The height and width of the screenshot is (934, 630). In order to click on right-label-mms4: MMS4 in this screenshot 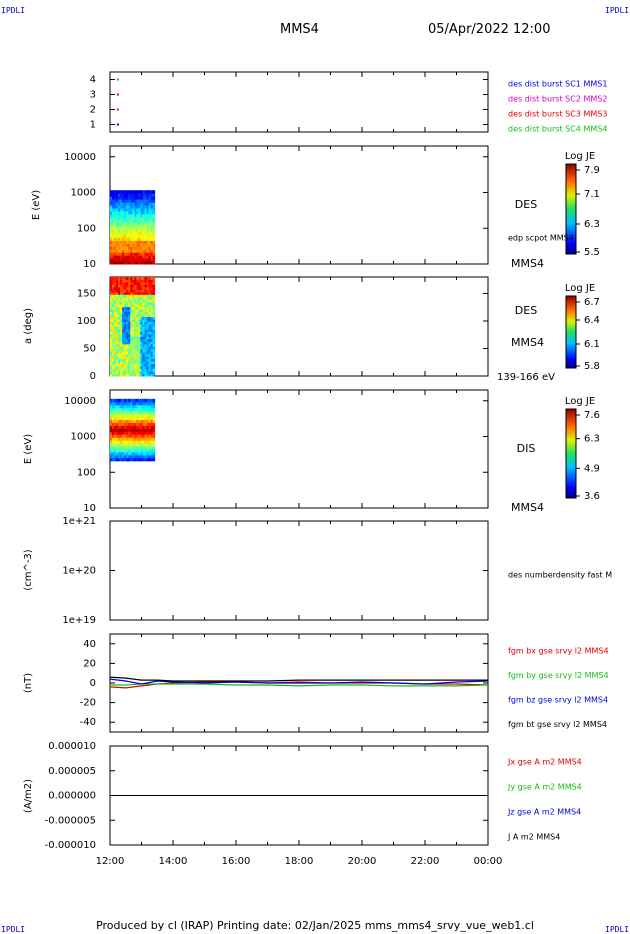, I will do `click(527, 263)`.